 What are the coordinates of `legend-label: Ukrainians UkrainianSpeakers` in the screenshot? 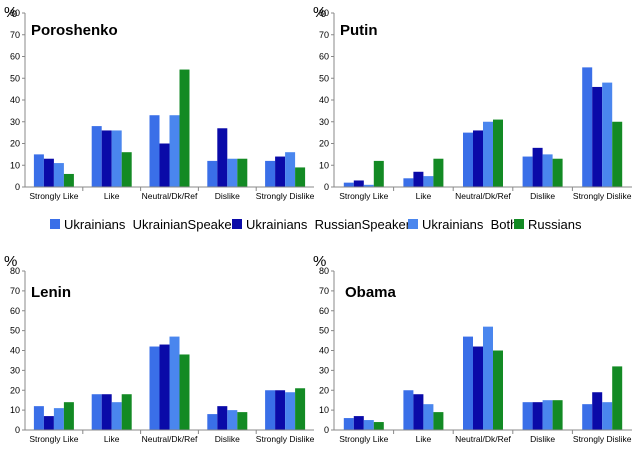 It's located at (153, 224).